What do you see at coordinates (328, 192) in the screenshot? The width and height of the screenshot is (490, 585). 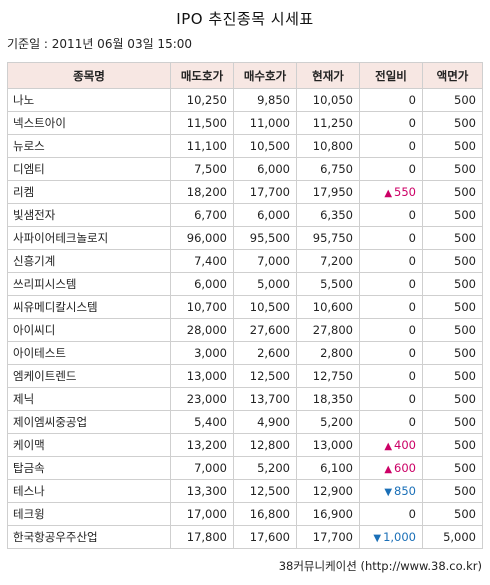 I see `current-price-cell: 17,950` at bounding box center [328, 192].